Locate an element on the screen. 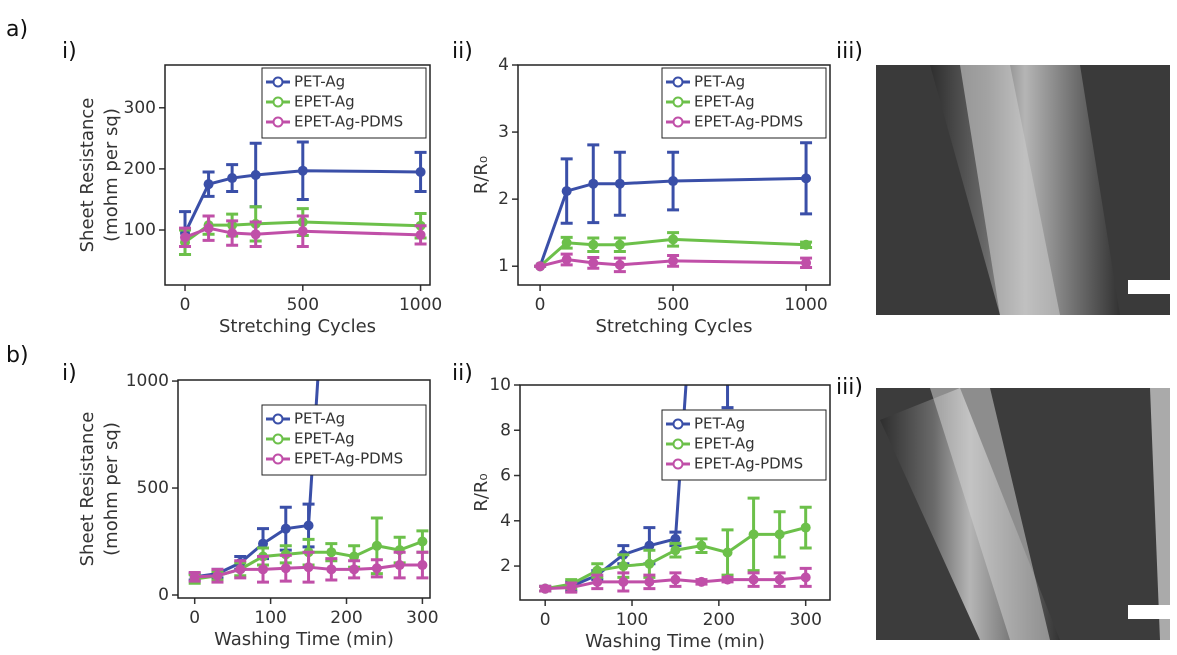 This screenshot has width=1177, height=655. y-tick-label: 0 is located at coordinates (163, 595).